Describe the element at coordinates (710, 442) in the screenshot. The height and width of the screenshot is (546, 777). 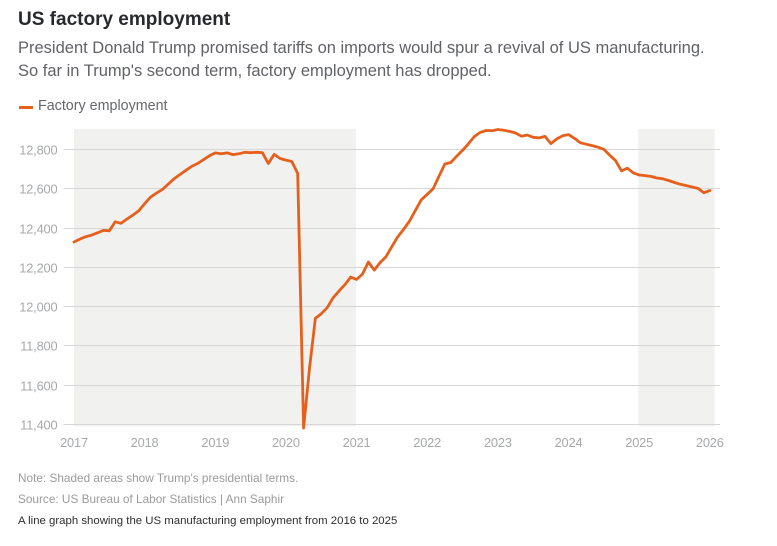
I see `svg-text: 2026` at that location.